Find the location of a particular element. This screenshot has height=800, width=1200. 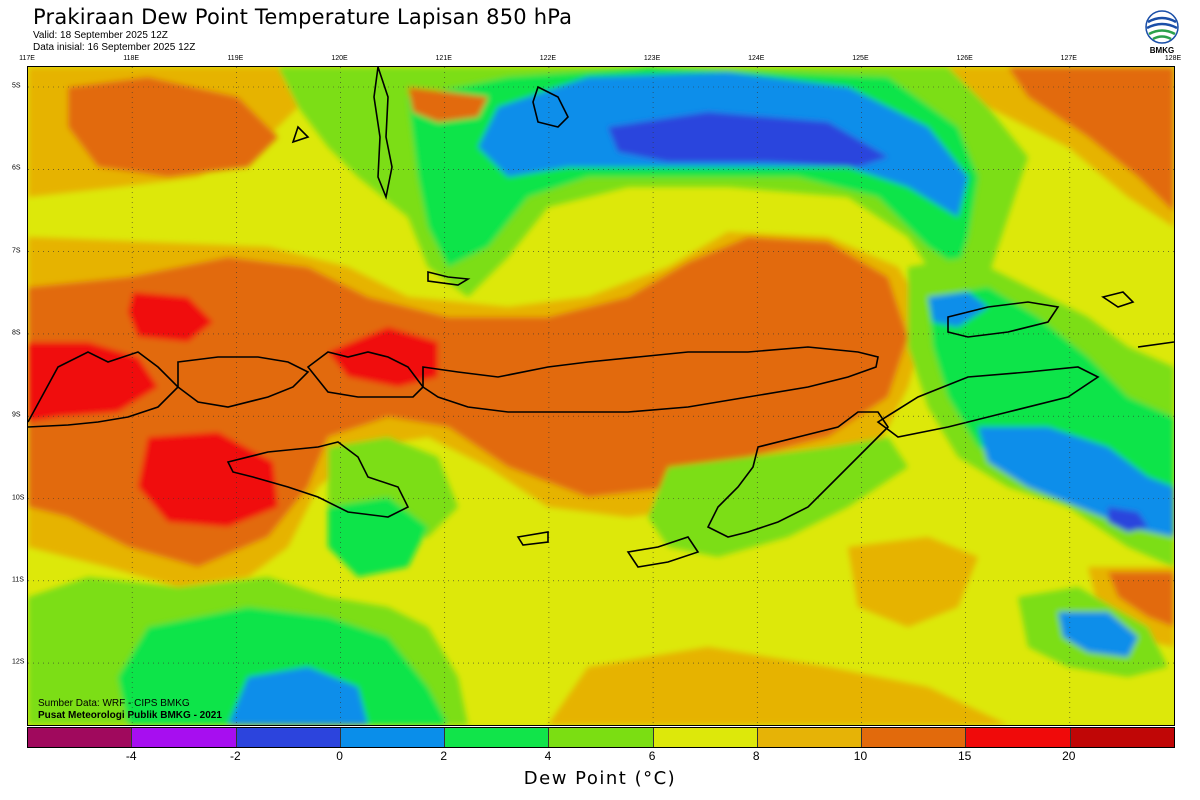

colorbar-label: 10 is located at coordinates (860, 756).